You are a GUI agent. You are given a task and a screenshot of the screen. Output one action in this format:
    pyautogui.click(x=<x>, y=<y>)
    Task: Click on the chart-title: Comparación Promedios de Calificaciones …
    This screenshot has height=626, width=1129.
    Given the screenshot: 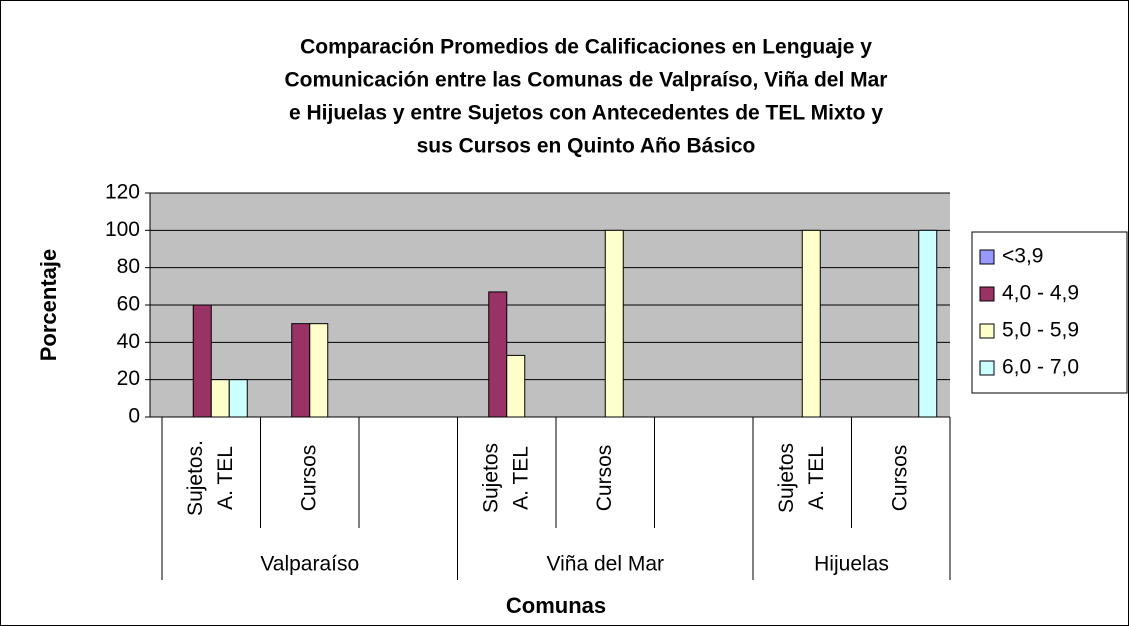 What is the action you would take?
    pyautogui.click(x=586, y=47)
    